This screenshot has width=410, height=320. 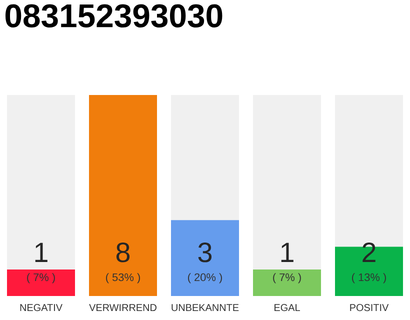 What do you see at coordinates (123, 252) in the screenshot?
I see `annotation: 8` at bounding box center [123, 252].